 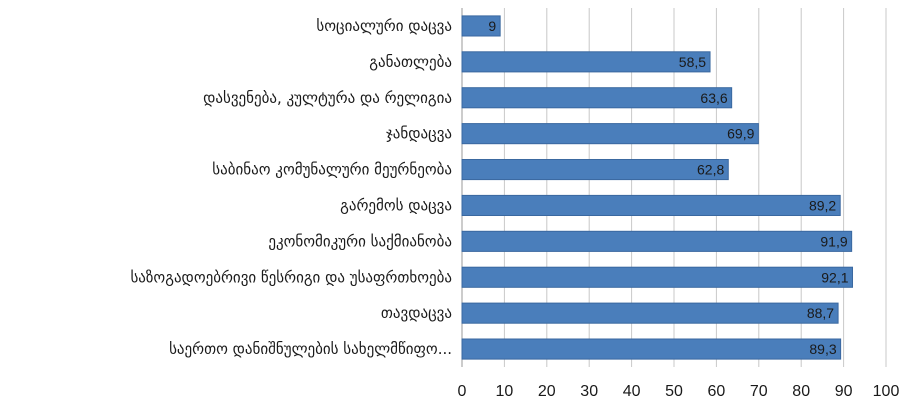 I want to click on x-tick-labels: 0 10 20 30 40 50 60 70 80 90 100, so click(x=679, y=391).